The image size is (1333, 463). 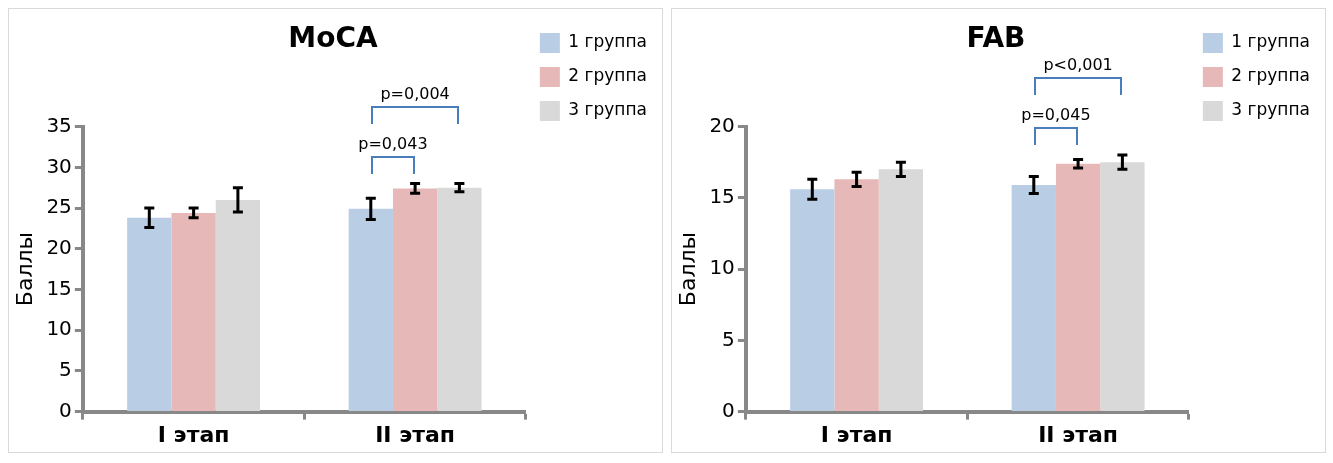 I want to click on chart-title: FAB, so click(x=996, y=38).